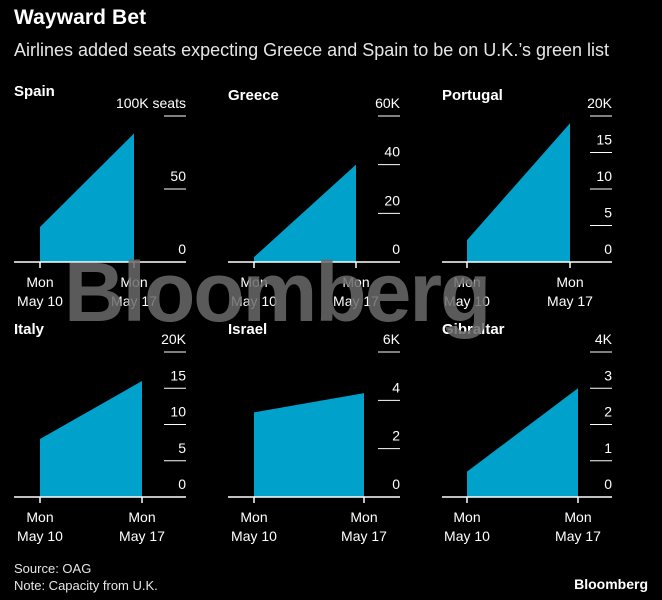 The width and height of the screenshot is (662, 600). What do you see at coordinates (247, 329) in the screenshot?
I see `panel-title: Israel` at bounding box center [247, 329].